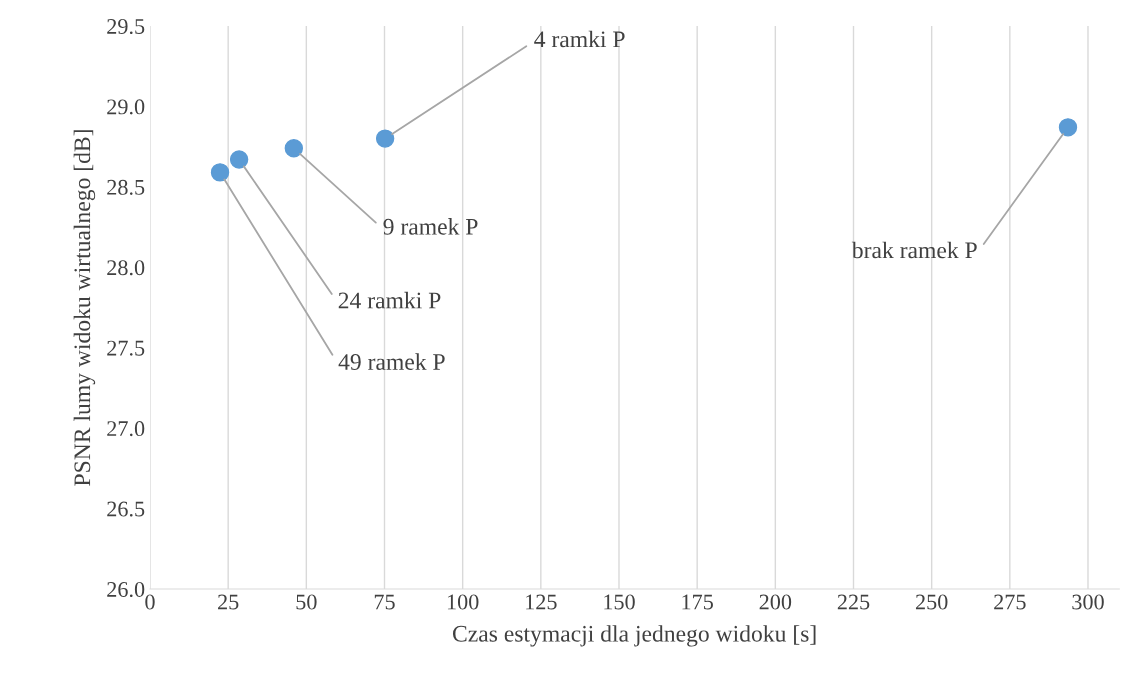 The height and width of the screenshot is (699, 1121). I want to click on y-axis-title: PSNR lumy widoku wirtualnego [dB], so click(84, 308).